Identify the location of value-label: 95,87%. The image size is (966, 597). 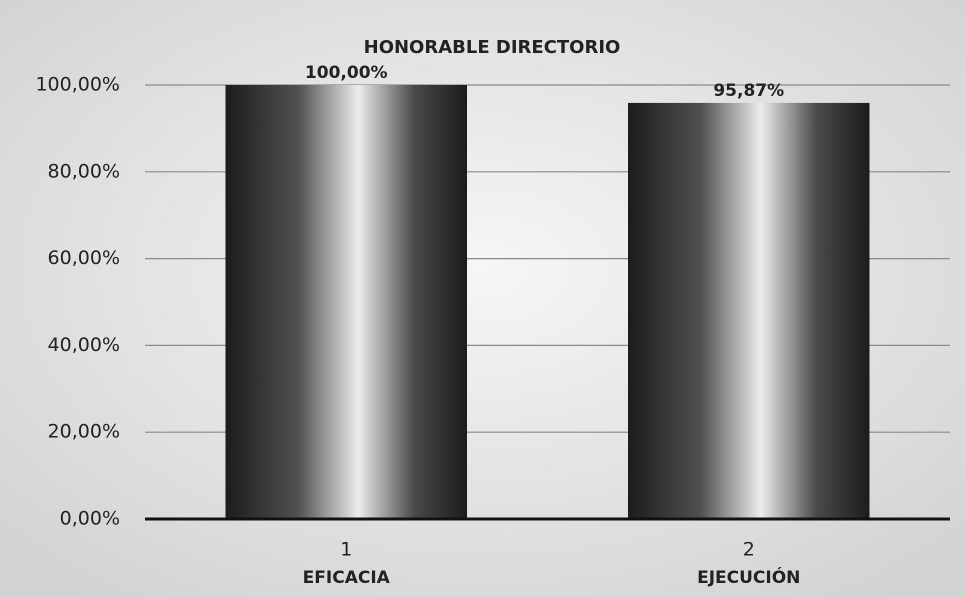
(748, 91).